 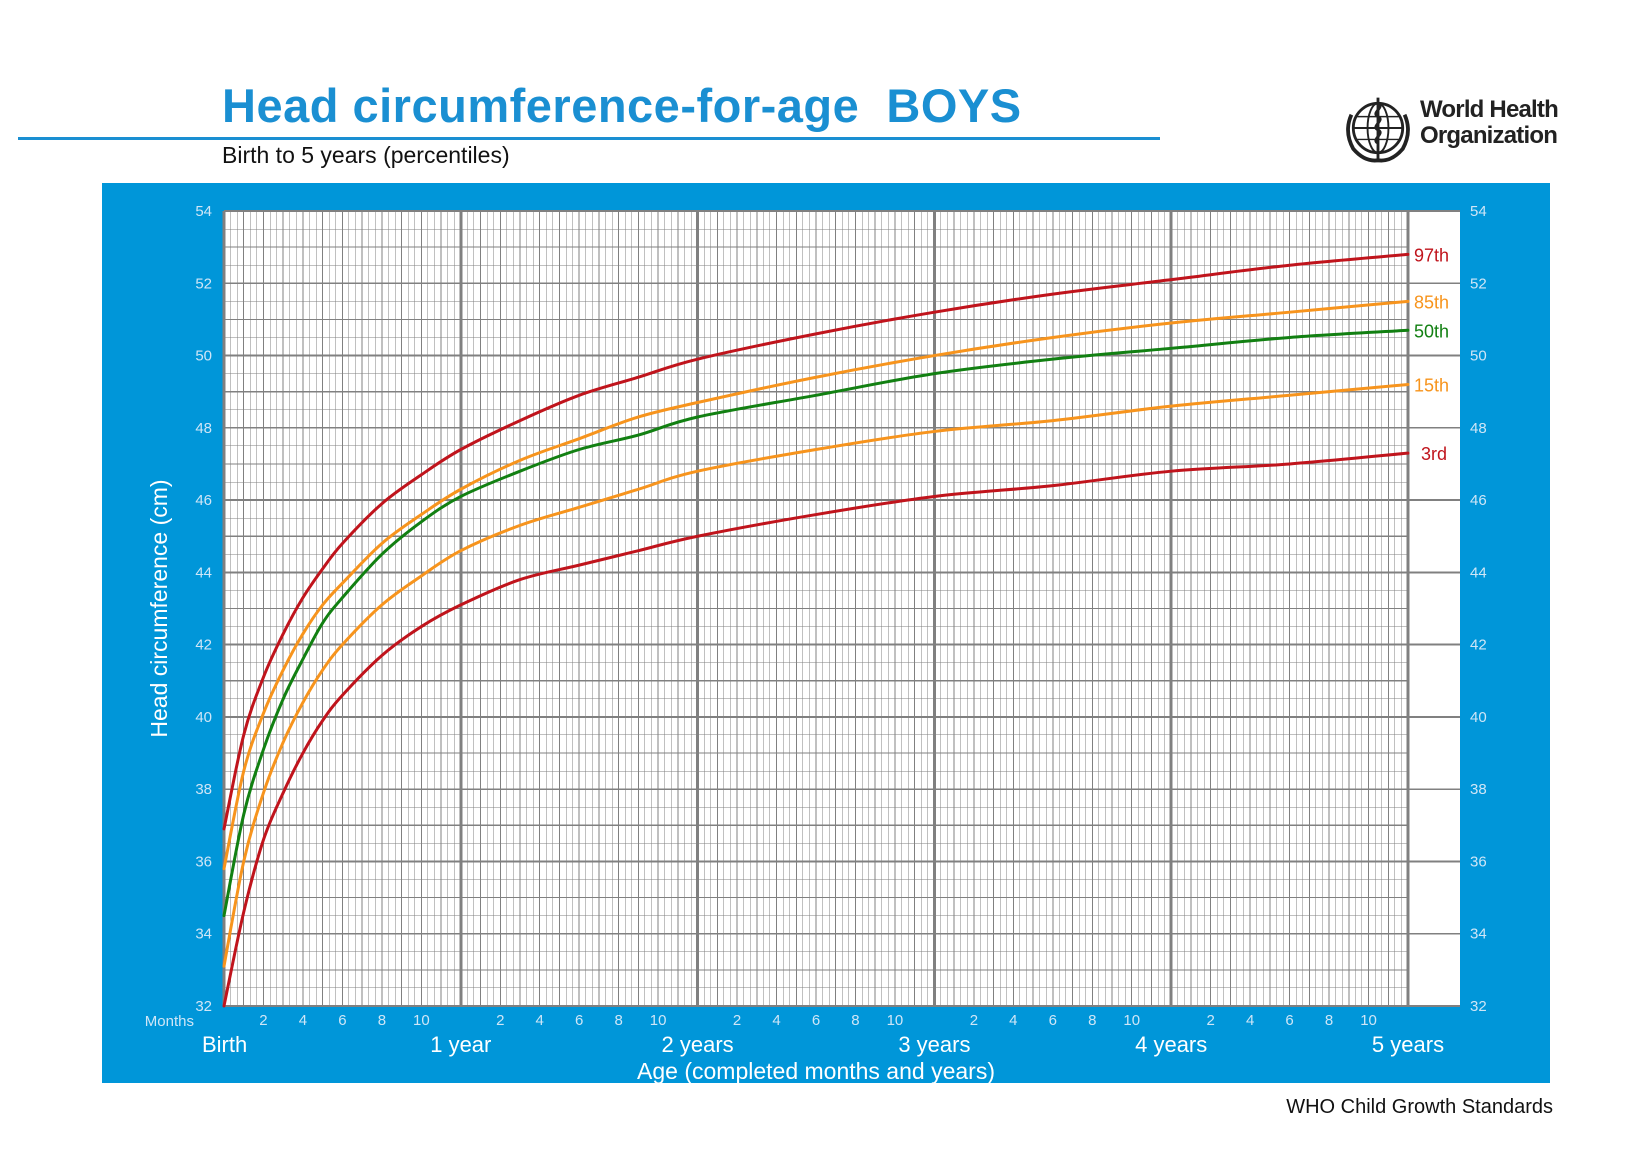 I want to click on series-label-97th: 97th, so click(x=1431, y=255).